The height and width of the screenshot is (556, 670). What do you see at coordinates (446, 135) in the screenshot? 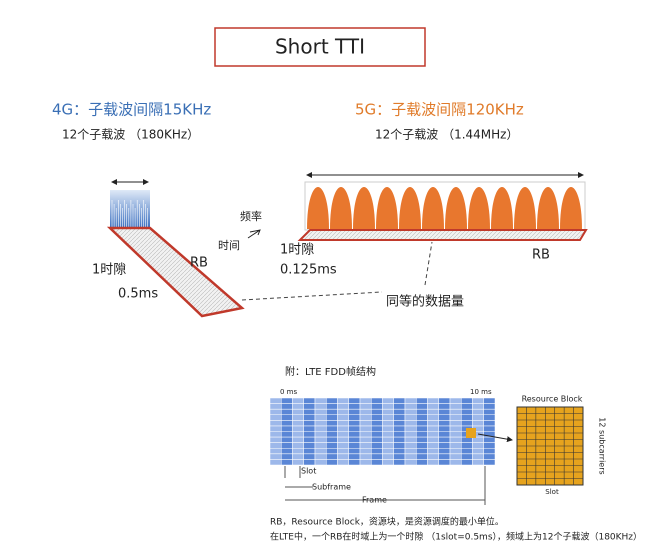
I see `nr-subcarriers: 12个子载波 （1.44MHz）` at bounding box center [446, 135].